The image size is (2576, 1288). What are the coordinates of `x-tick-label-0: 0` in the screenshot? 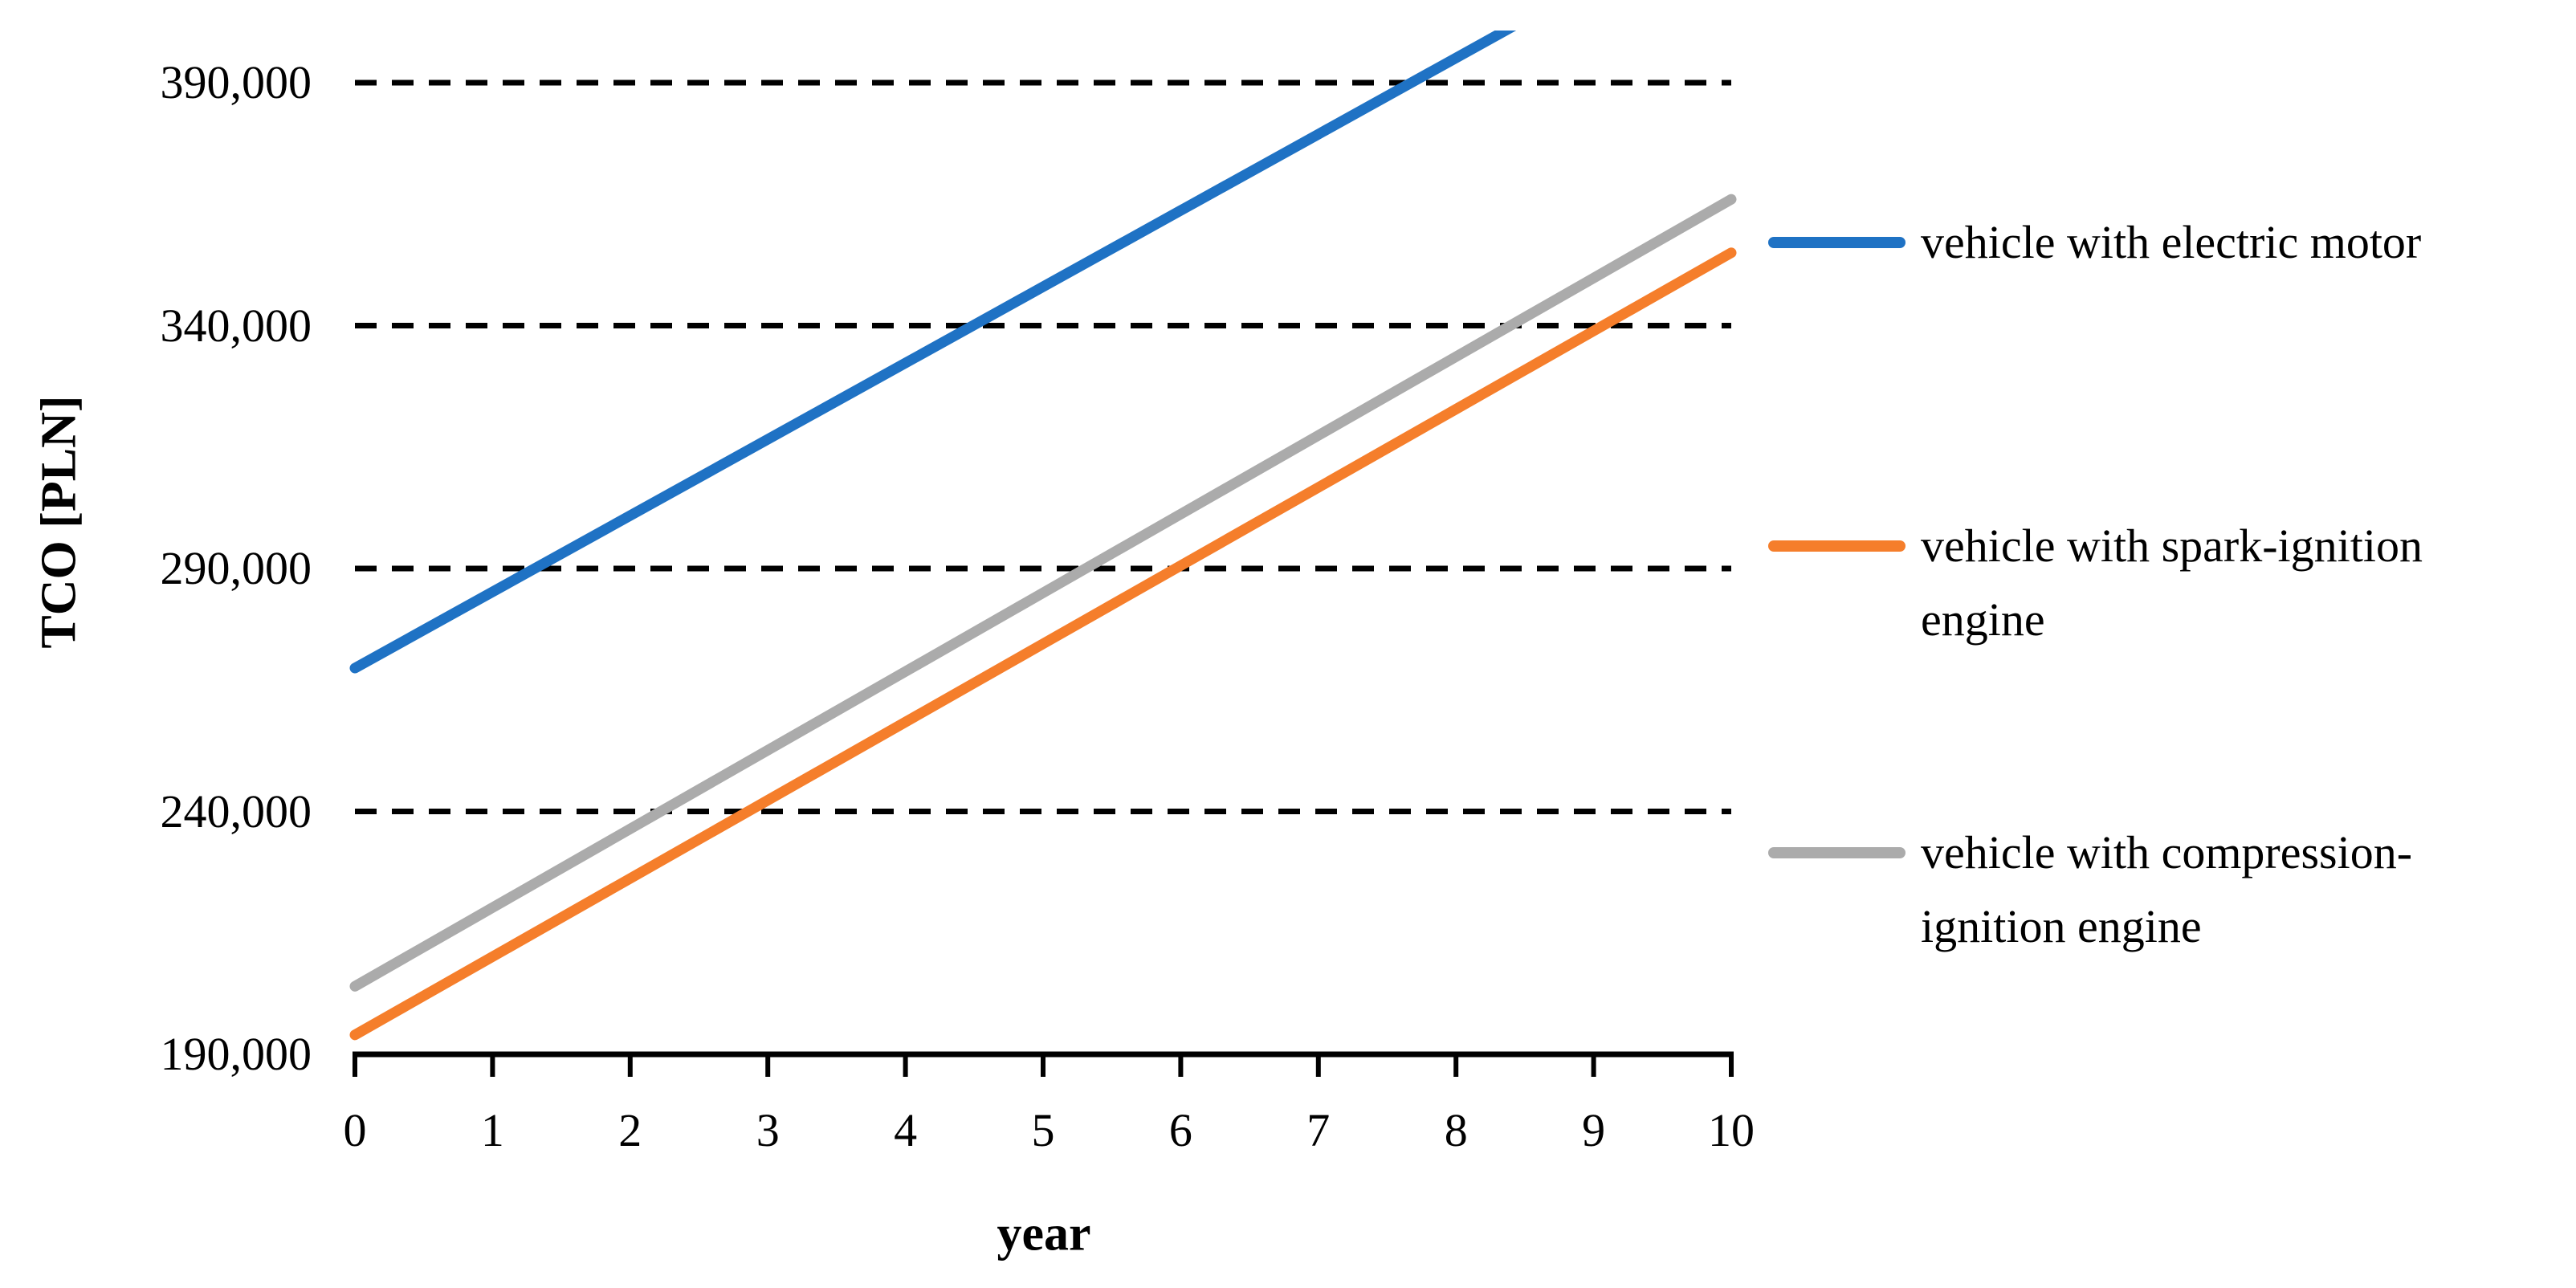 It's located at (355, 1130).